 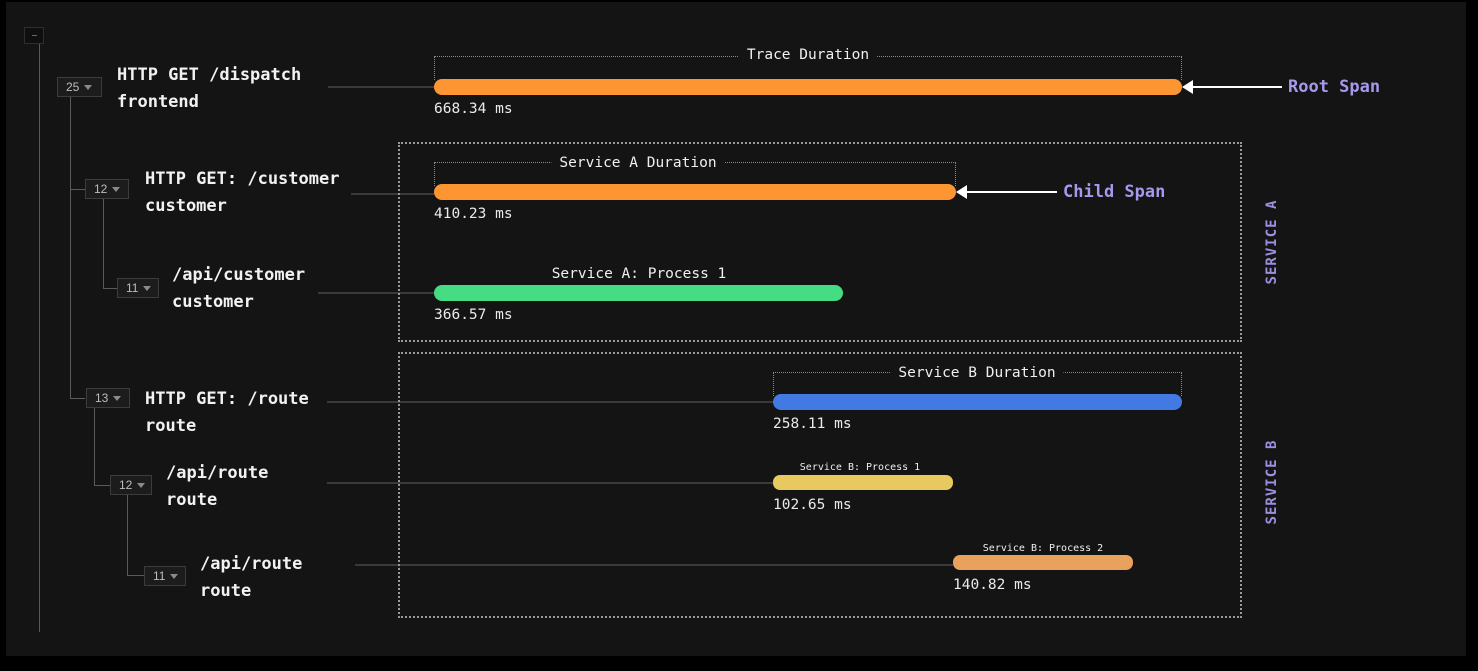 What do you see at coordinates (639, 274) in the screenshot?
I see `bar-label: Service A: Process 1` at bounding box center [639, 274].